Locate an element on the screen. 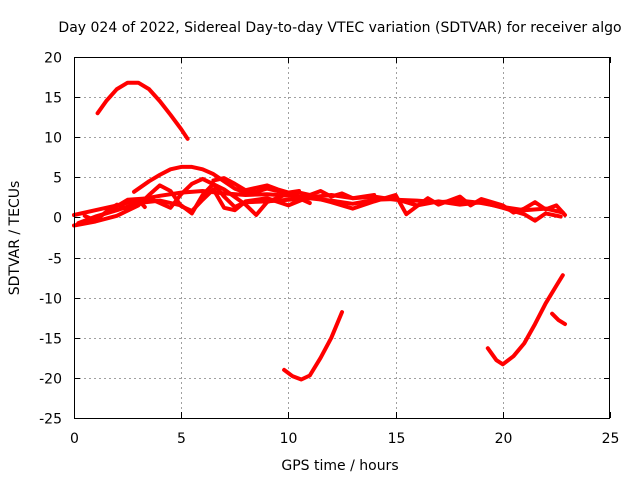  x-axis-label: GPS time / hours is located at coordinates (339, 466).